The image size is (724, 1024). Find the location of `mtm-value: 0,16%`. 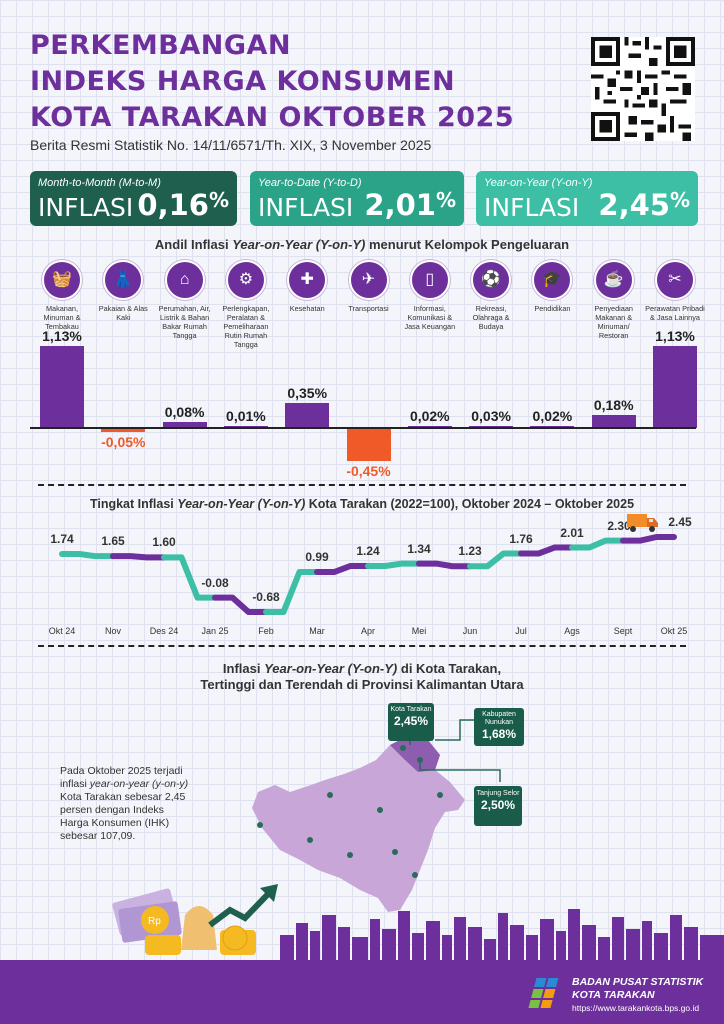

mtm-value: 0,16% is located at coordinates (183, 205).